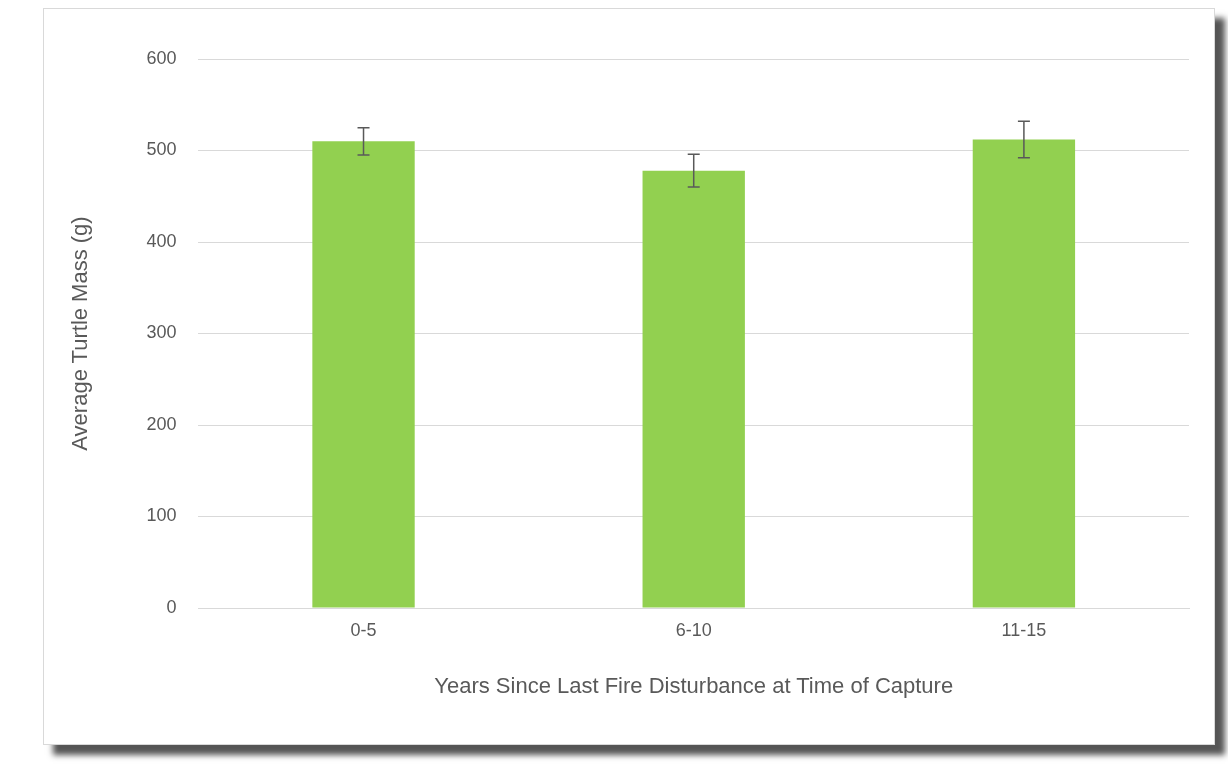 This screenshot has width=1228, height=768. Describe the element at coordinates (80, 333) in the screenshot. I see `y-axis-title: Average Turtle Mass (g)` at that location.